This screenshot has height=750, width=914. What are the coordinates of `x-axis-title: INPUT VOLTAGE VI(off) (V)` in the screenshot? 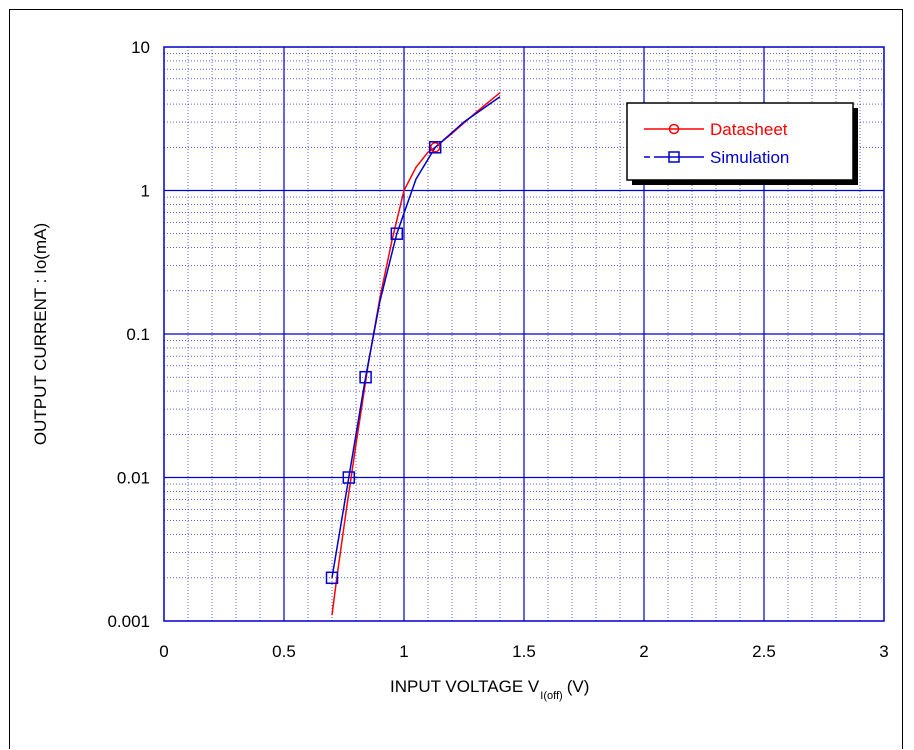 It's located at (489, 689).